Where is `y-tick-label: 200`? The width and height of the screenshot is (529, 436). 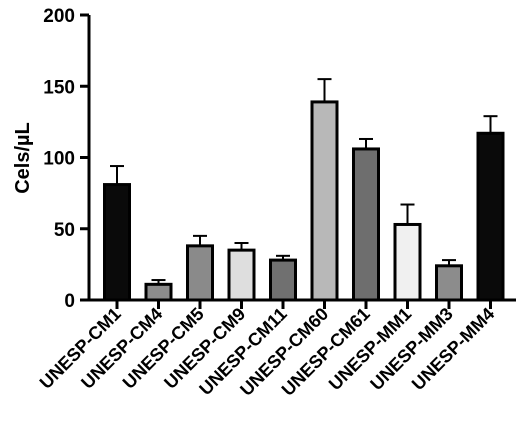
y-tick-label: 200 is located at coordinates (59, 16).